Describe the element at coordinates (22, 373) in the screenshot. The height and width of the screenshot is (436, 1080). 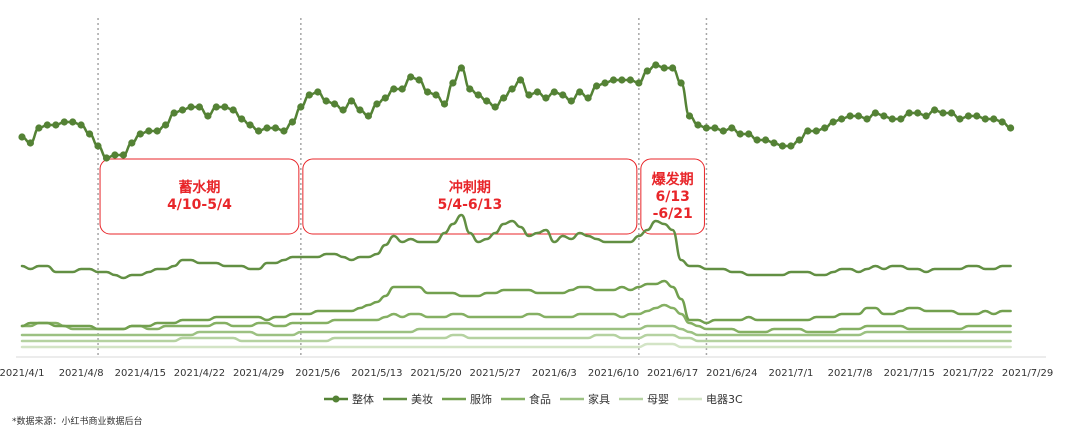
I see `x-tick-label: 2021/4/1` at that location.